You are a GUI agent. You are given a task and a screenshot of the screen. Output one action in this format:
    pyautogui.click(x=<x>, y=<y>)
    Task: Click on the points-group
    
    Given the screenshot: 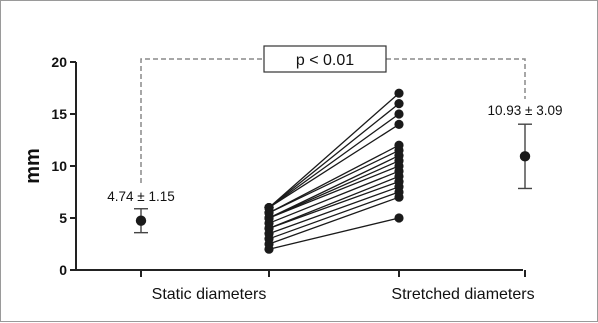 What is the action you would take?
    pyautogui.click(x=334, y=171)
    